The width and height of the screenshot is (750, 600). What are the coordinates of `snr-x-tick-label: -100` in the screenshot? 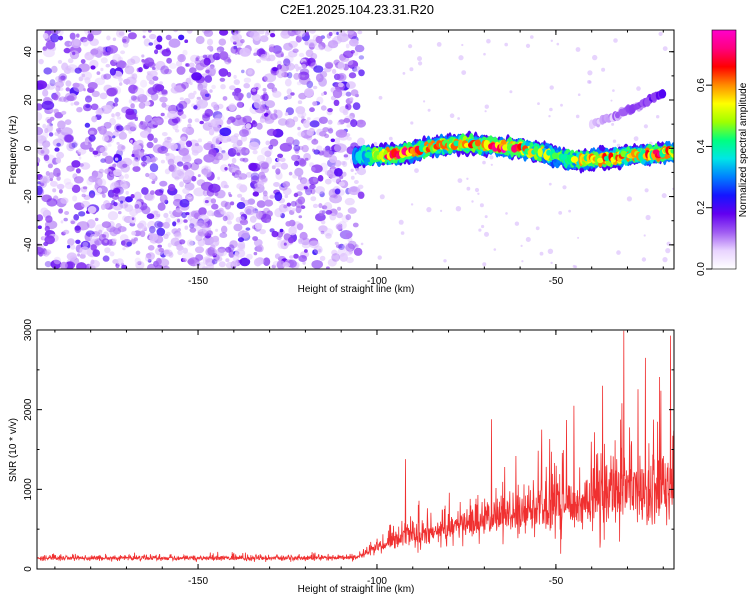 It's located at (377, 581).